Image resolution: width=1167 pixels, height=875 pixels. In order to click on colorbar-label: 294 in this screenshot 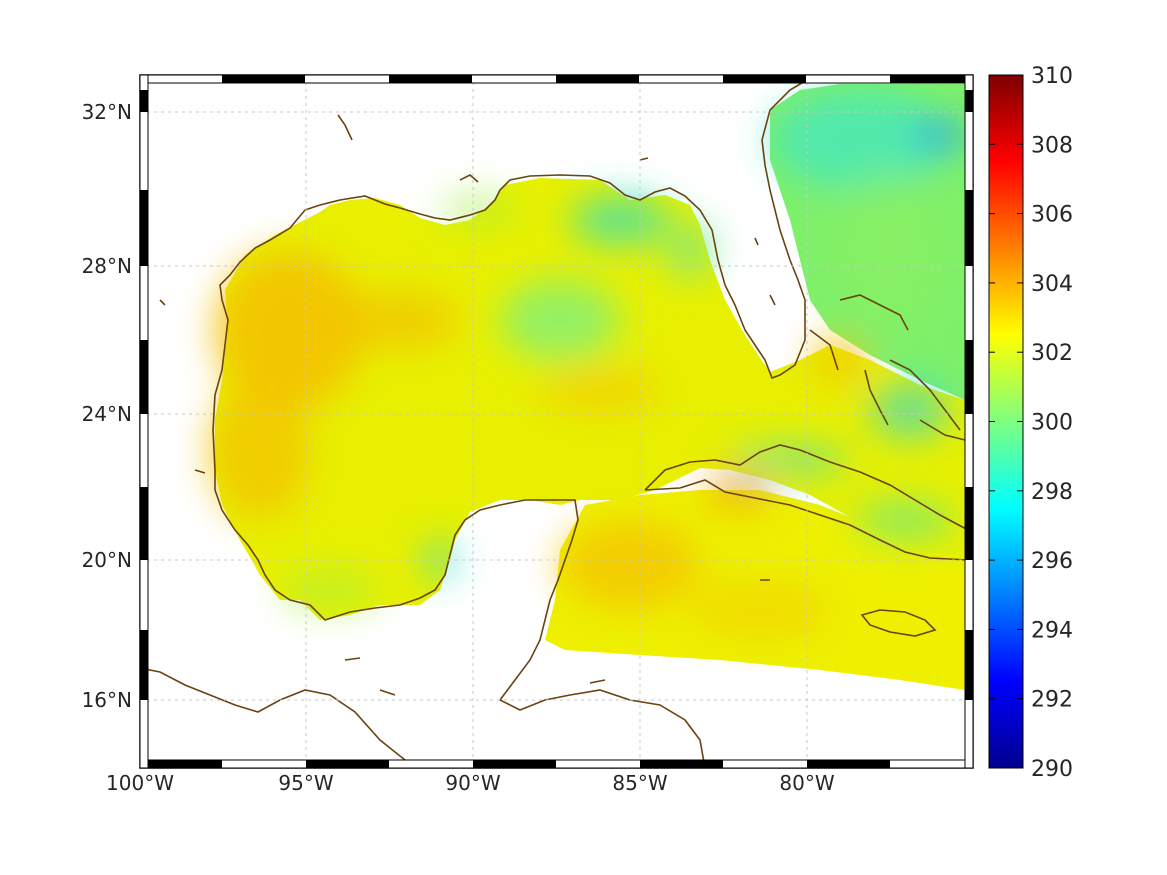, I will do `click(1052, 630)`.